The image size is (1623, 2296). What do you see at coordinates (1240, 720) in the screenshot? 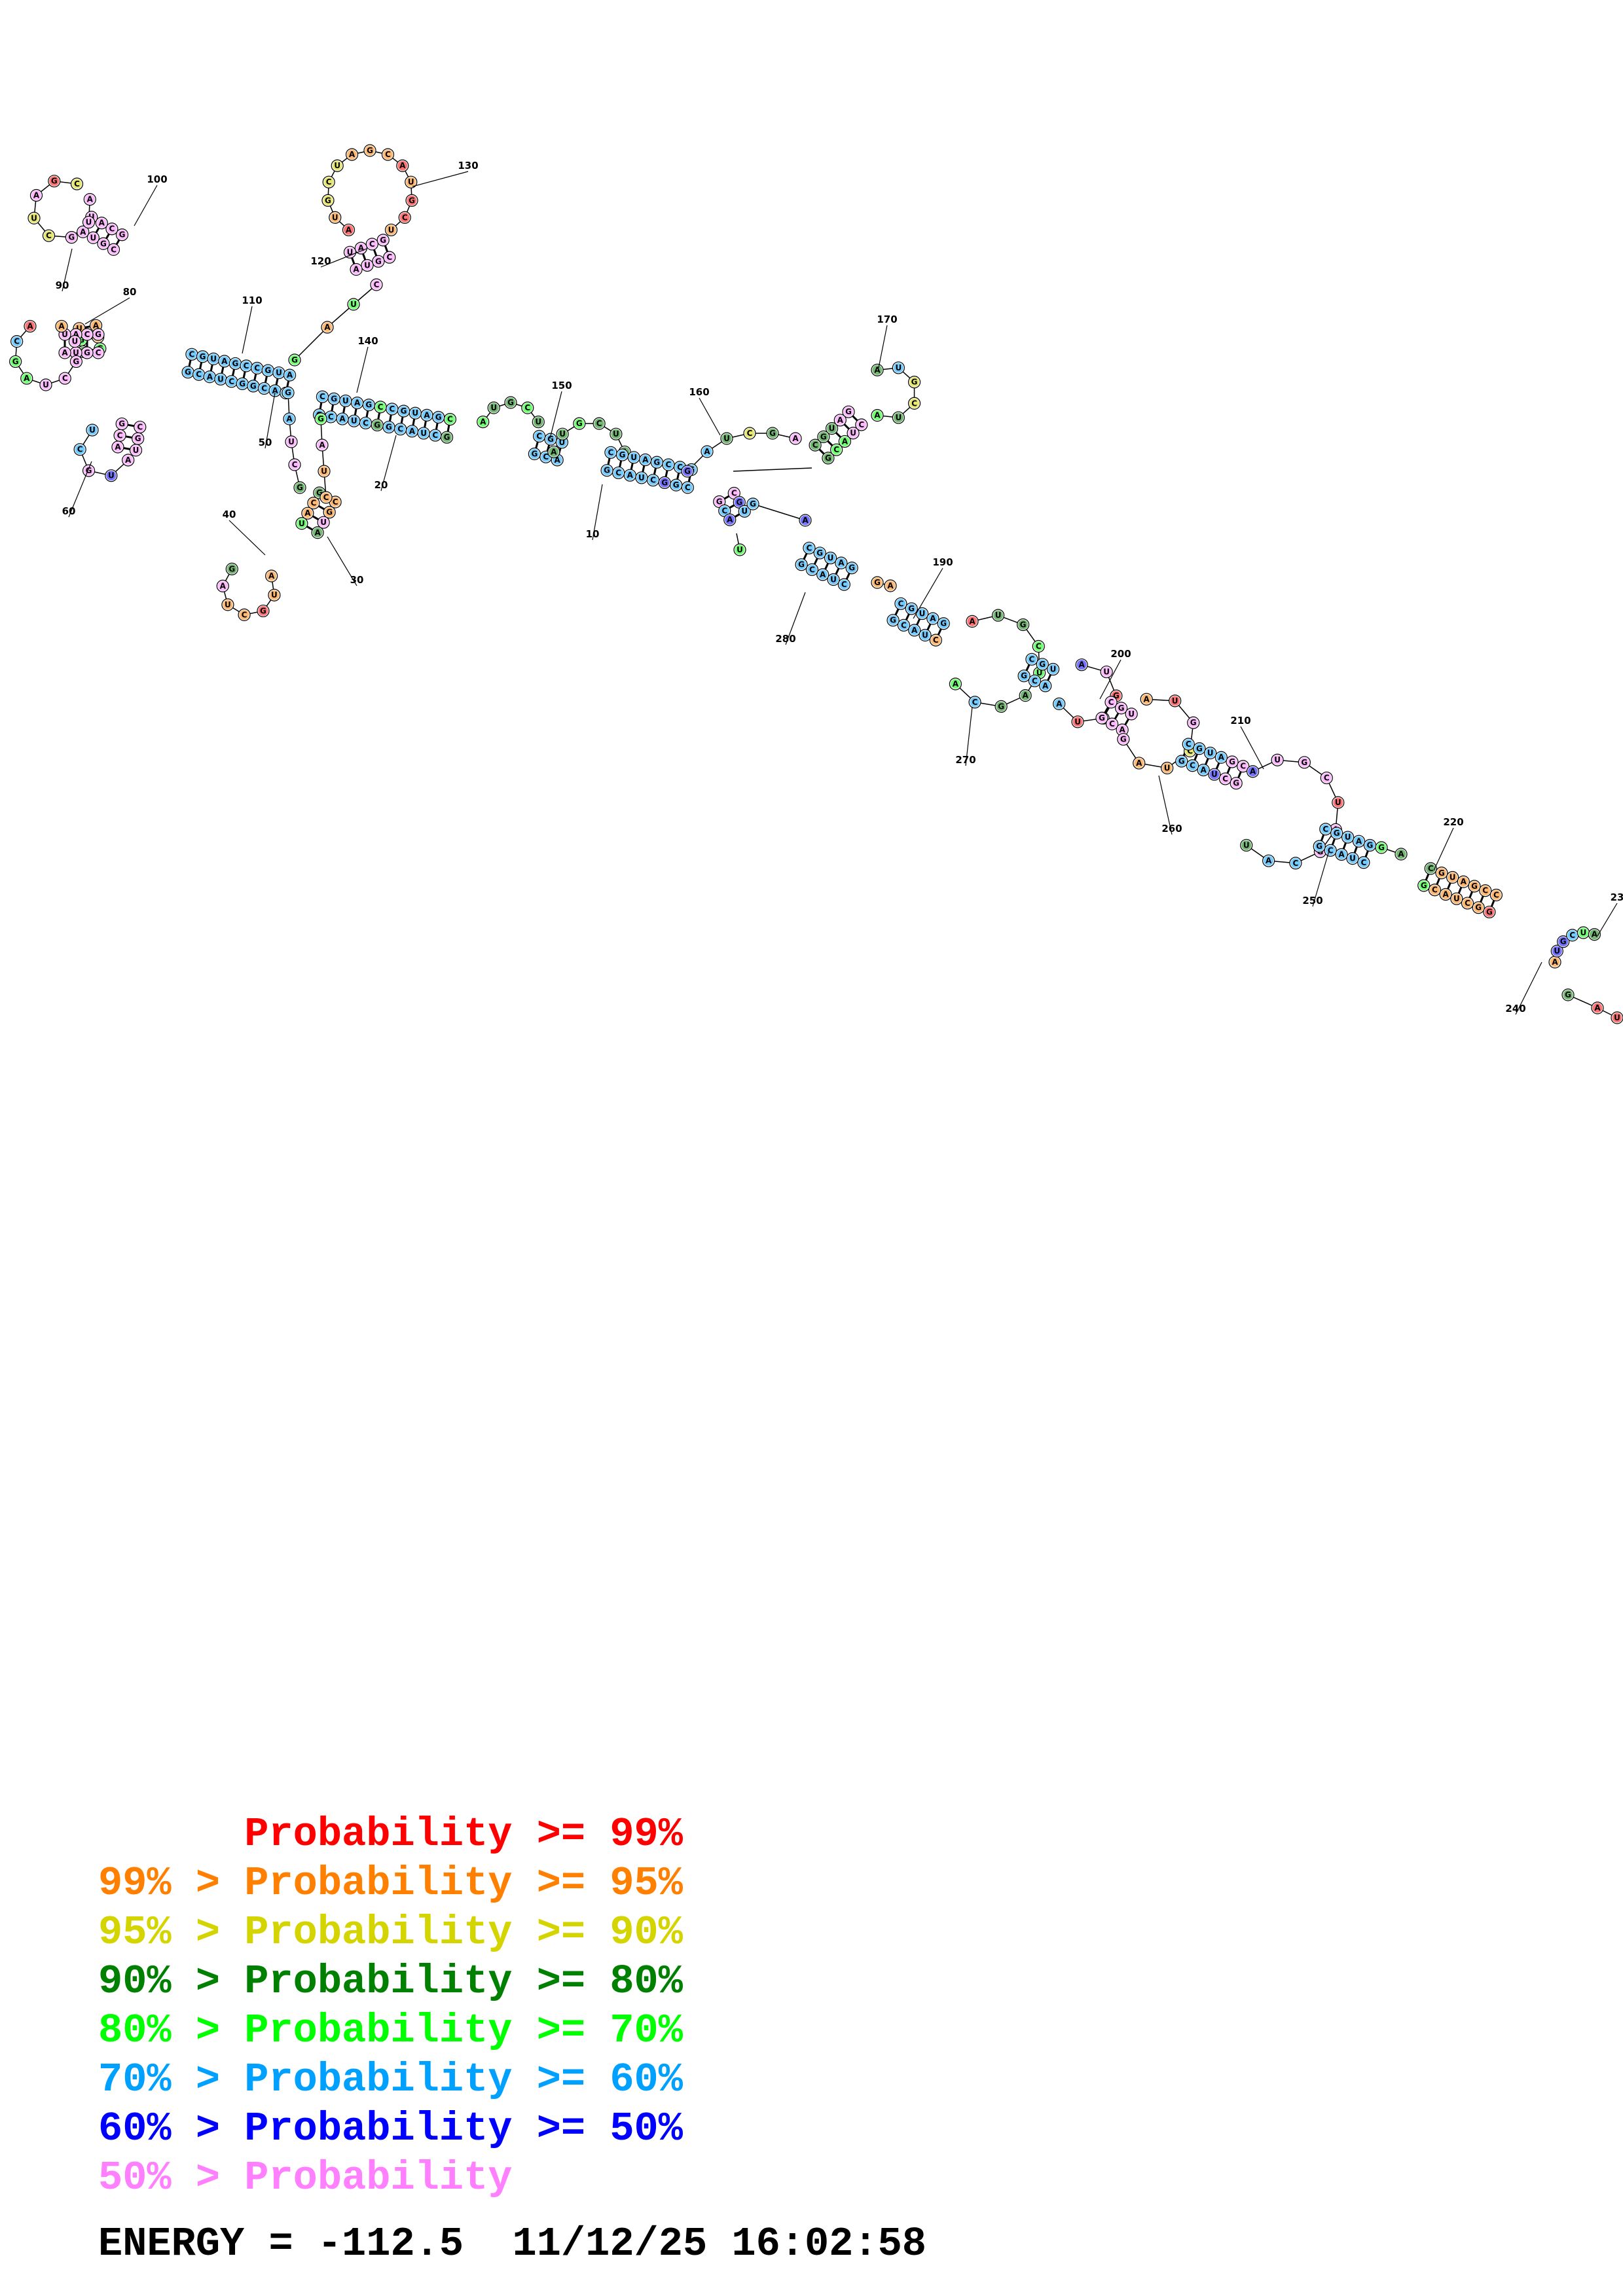
I see `position-label: 210` at bounding box center [1240, 720].